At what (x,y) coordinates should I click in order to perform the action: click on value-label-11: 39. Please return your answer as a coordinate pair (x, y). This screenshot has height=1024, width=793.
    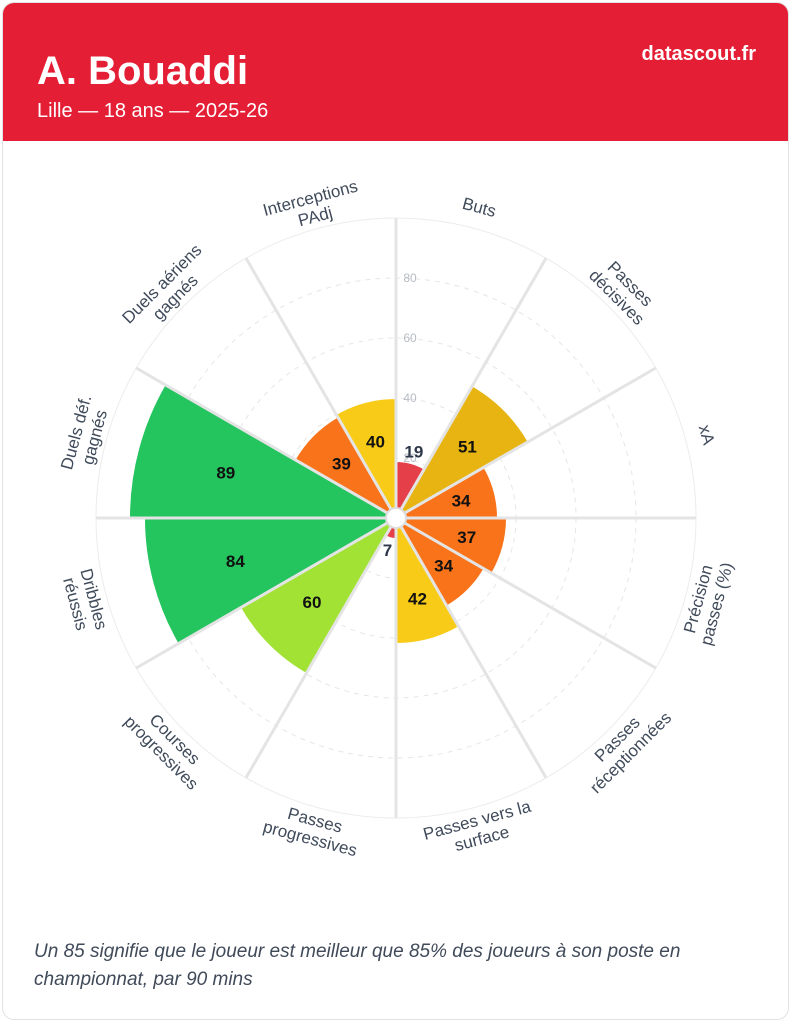
    Looking at the image, I should click on (341, 463).